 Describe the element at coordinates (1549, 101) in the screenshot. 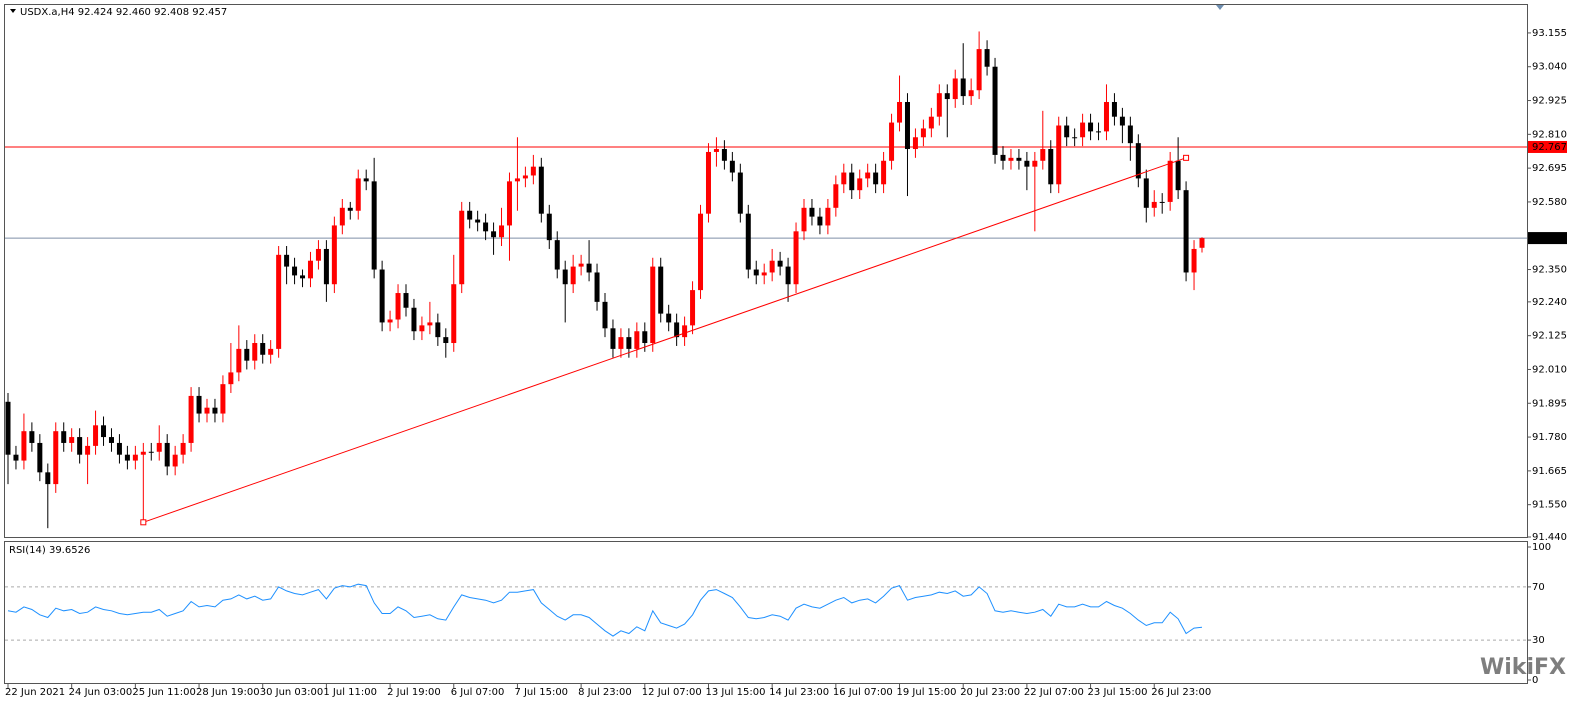

I see `y-tick-label: 92.925` at that location.